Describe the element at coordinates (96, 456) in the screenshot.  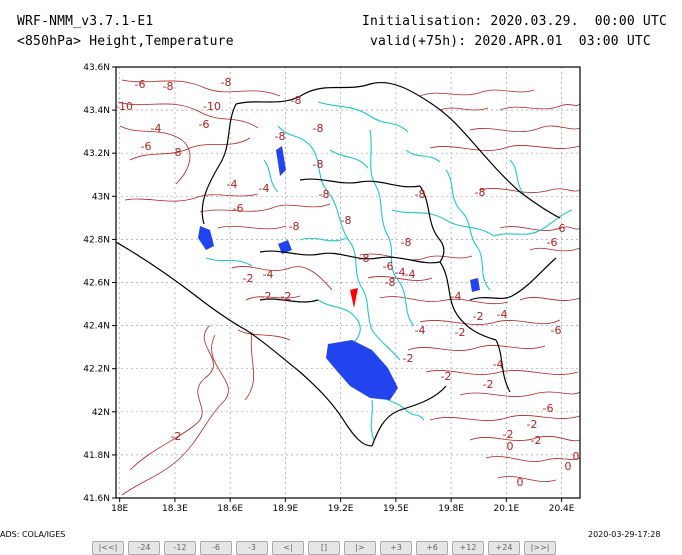
I see `lat-tick-label: 41.8N` at that location.